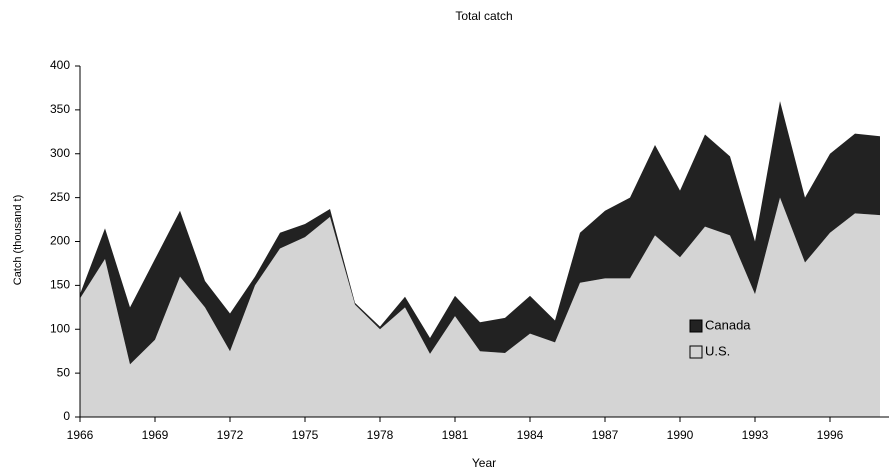 The width and height of the screenshot is (889, 474). What do you see at coordinates (305, 435) in the screenshot?
I see `x-tick-label: 1975` at bounding box center [305, 435].